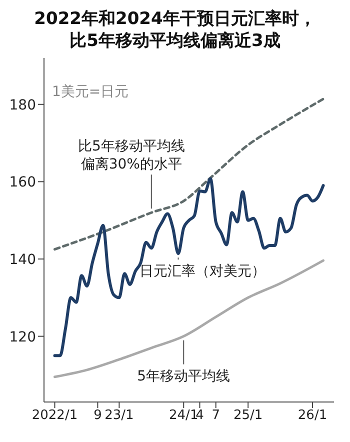  I want to click on x-tick-label: 26/1, so click(313, 416).